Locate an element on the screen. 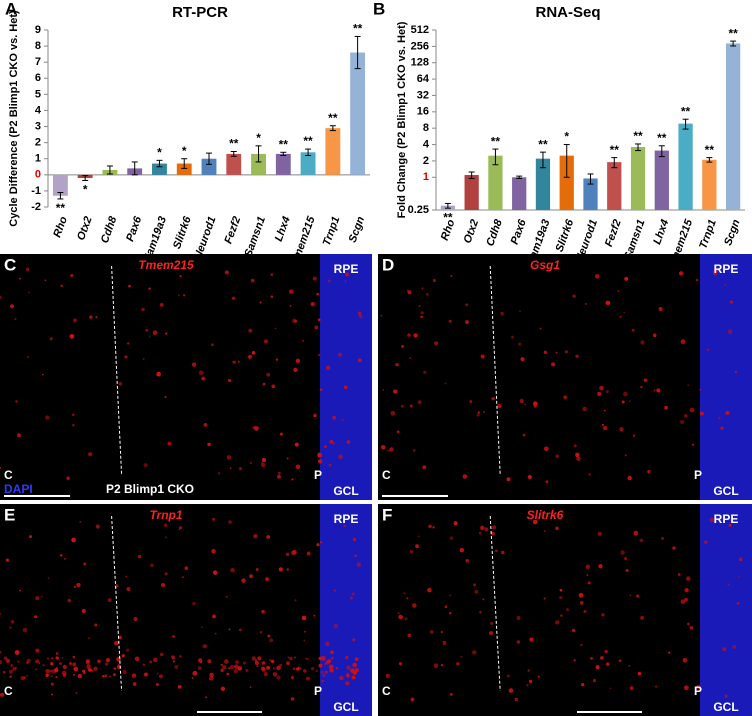 The image size is (752, 716). y-tick-label: 128 is located at coordinates (420, 63).